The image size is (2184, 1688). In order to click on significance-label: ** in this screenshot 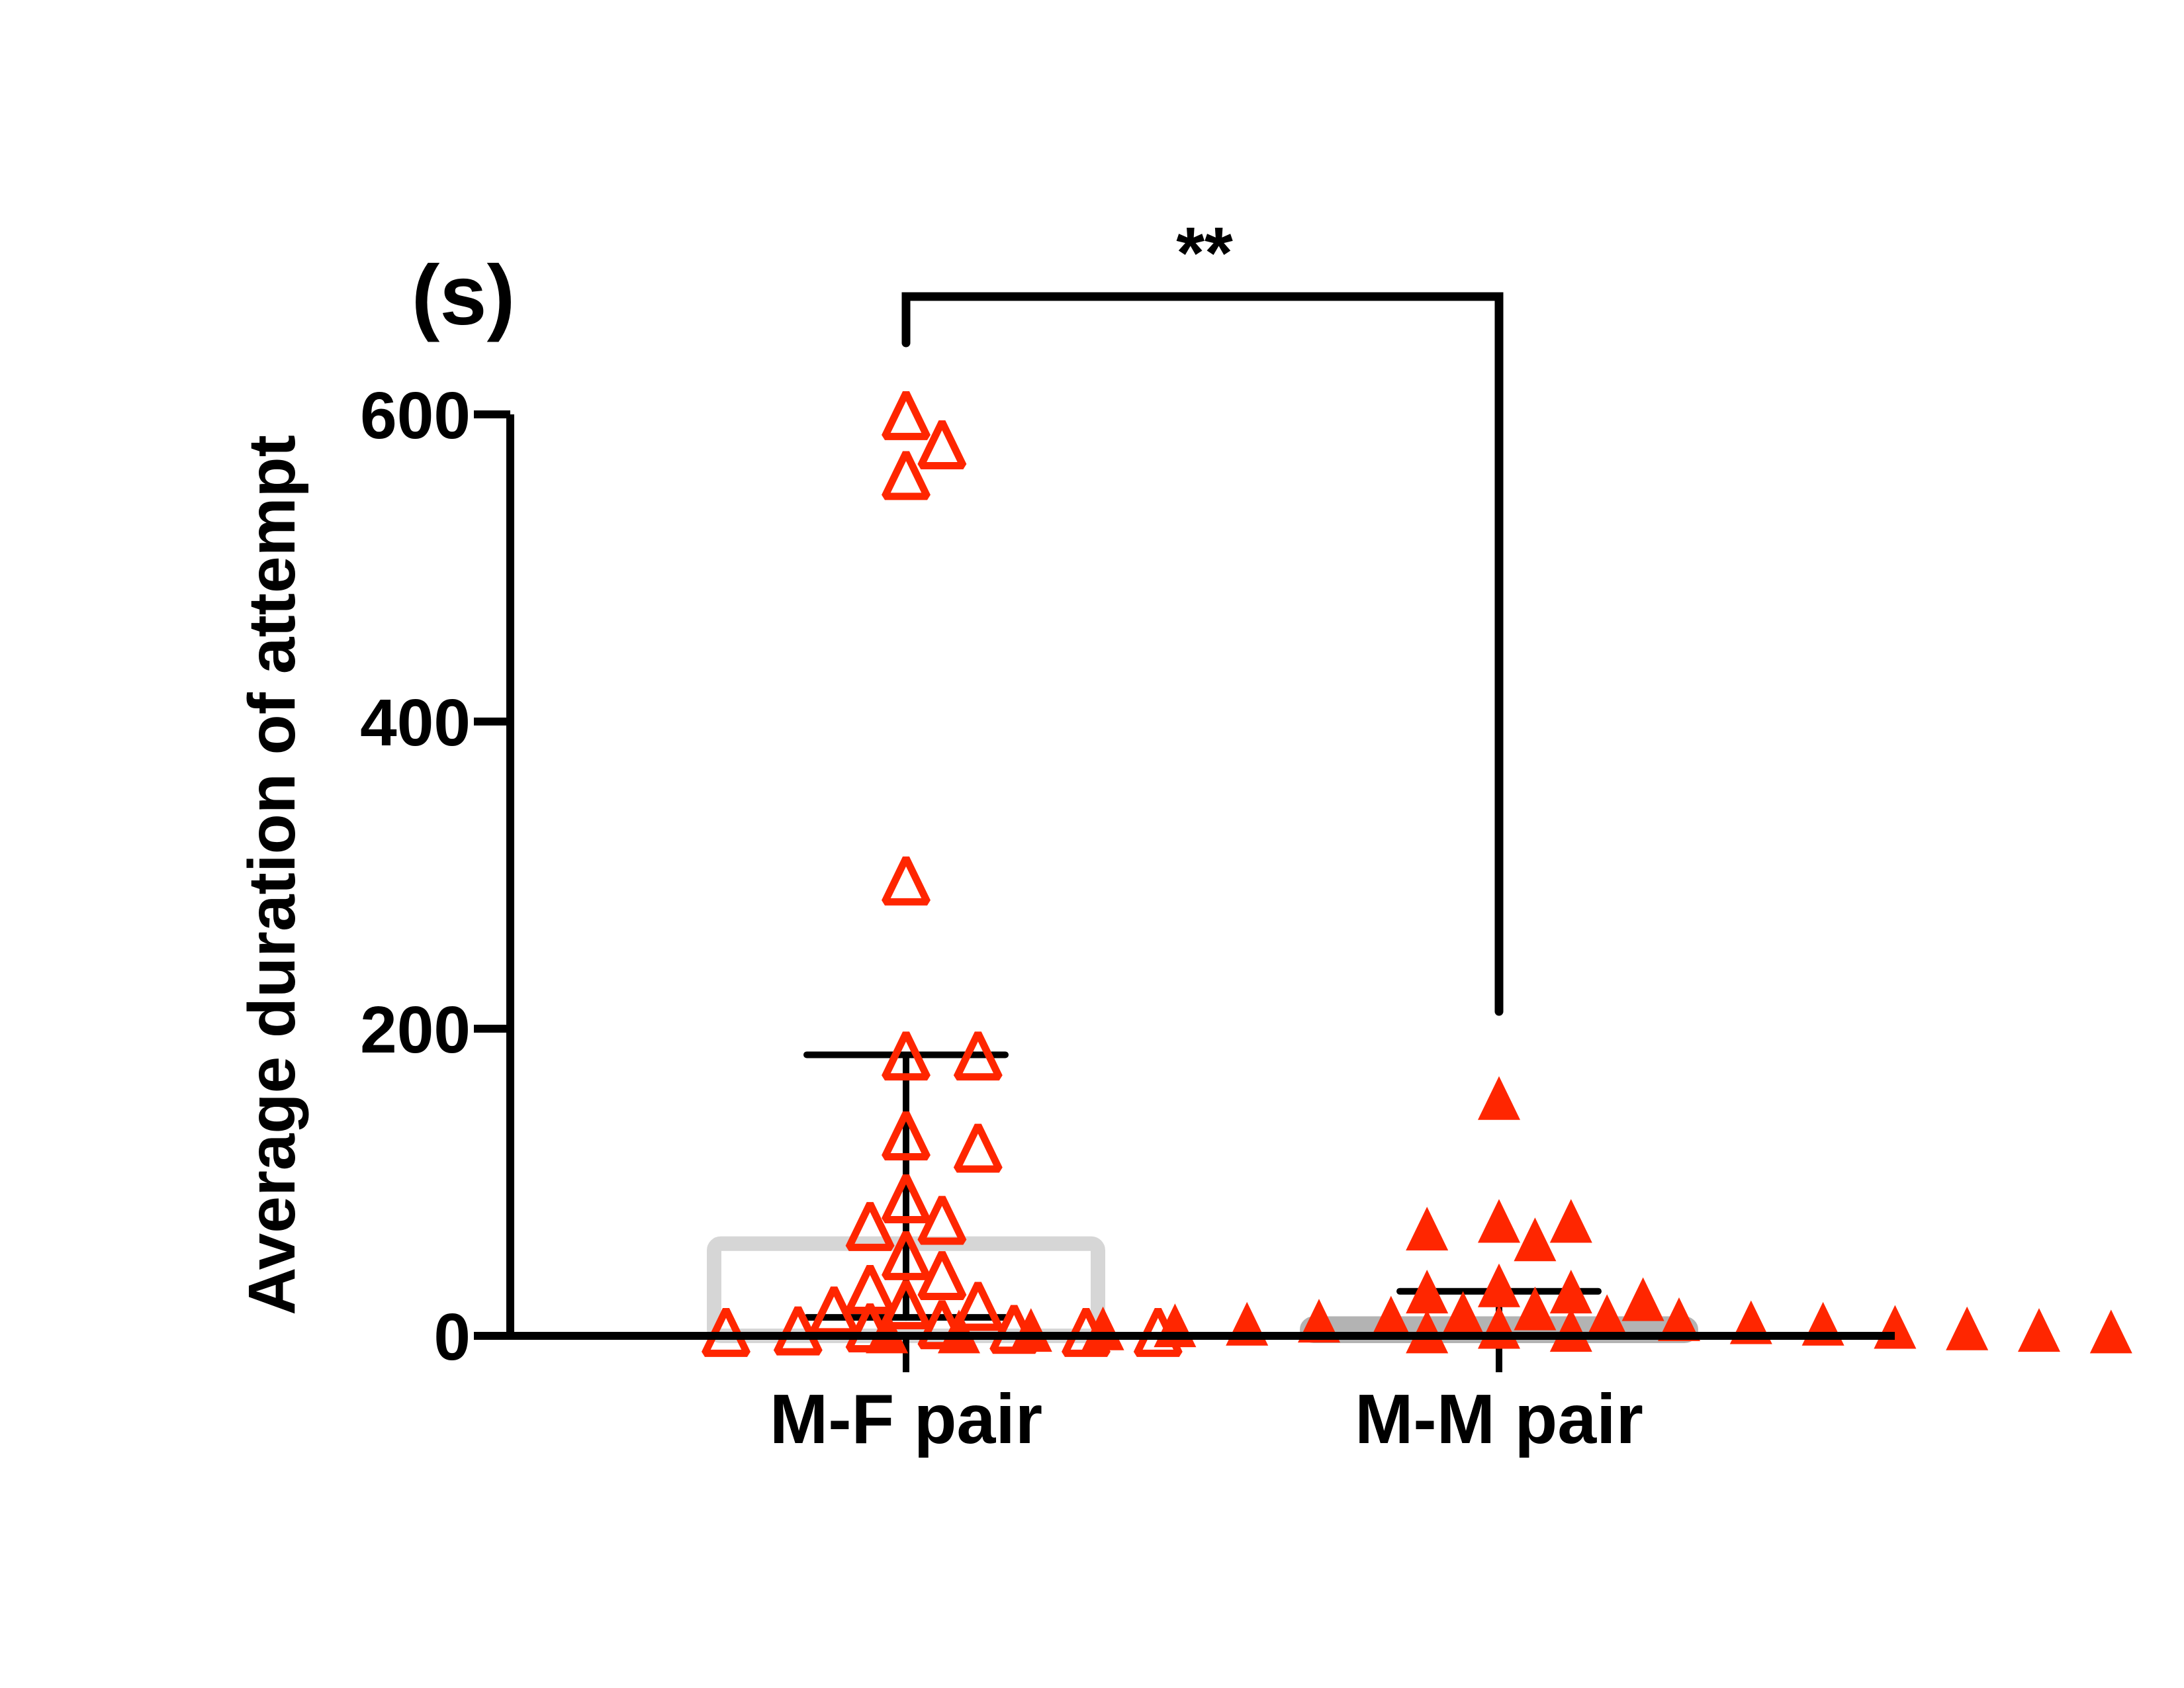, I will do `click(1204, 253)`.